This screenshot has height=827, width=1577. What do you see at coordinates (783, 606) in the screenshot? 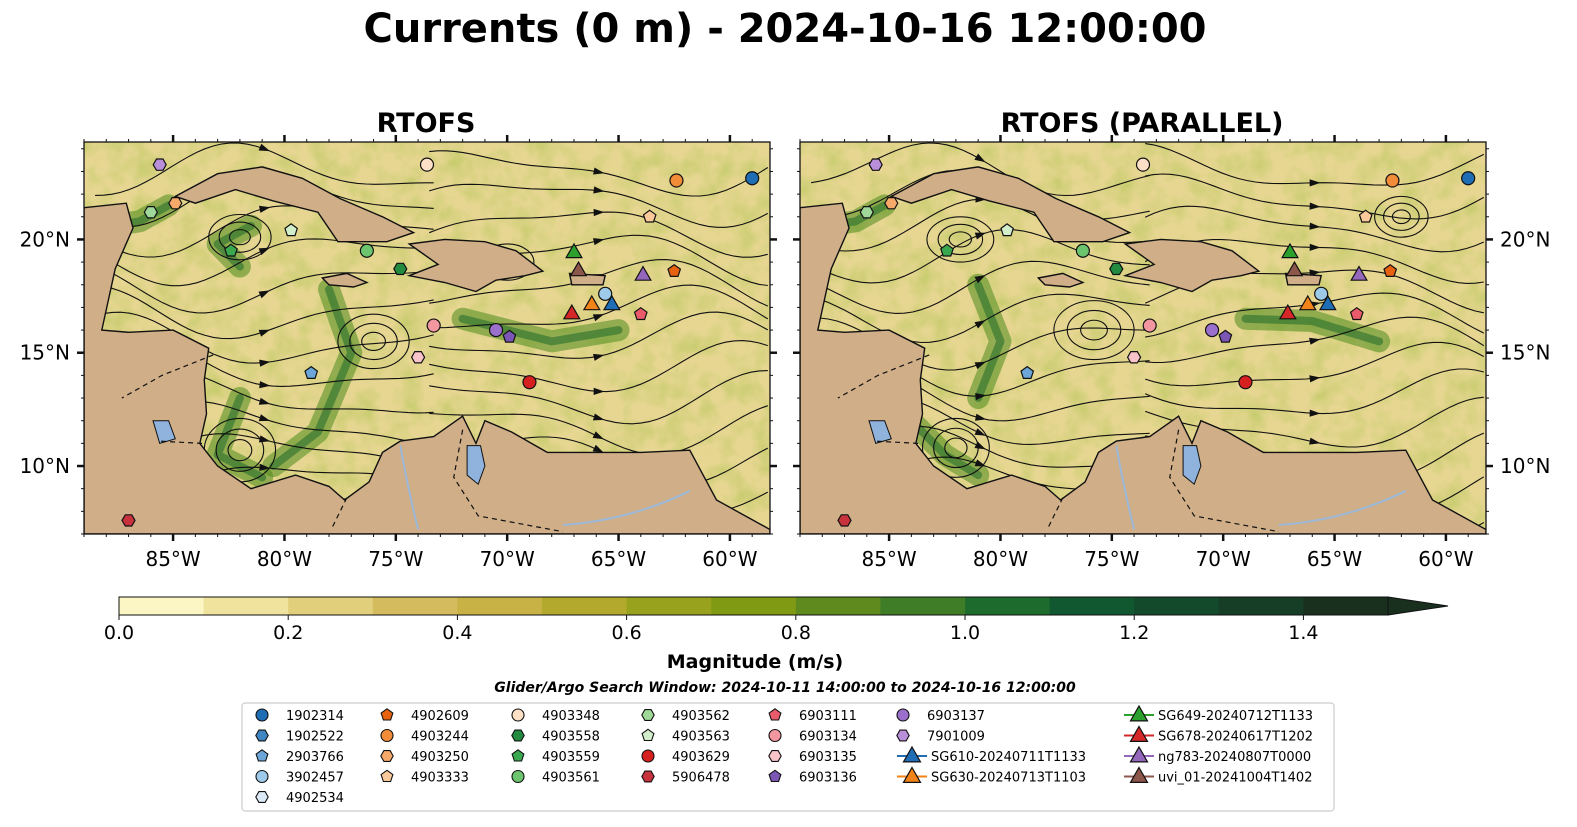
I see `colorbar-body` at bounding box center [783, 606].